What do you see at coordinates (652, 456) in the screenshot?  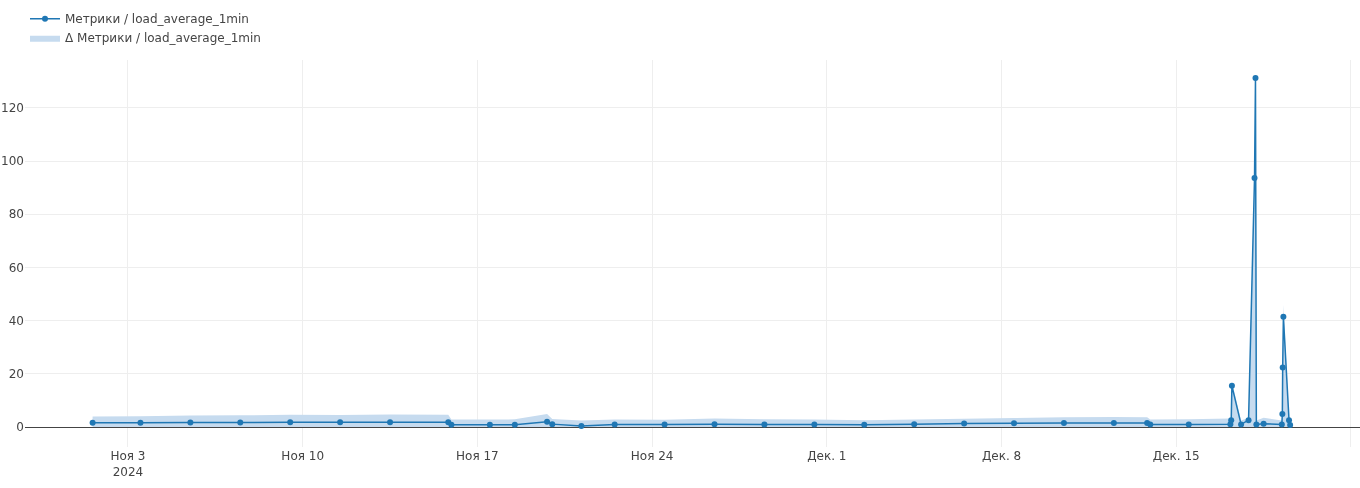 I see `x-tick-label: Ноя 24` at bounding box center [652, 456].